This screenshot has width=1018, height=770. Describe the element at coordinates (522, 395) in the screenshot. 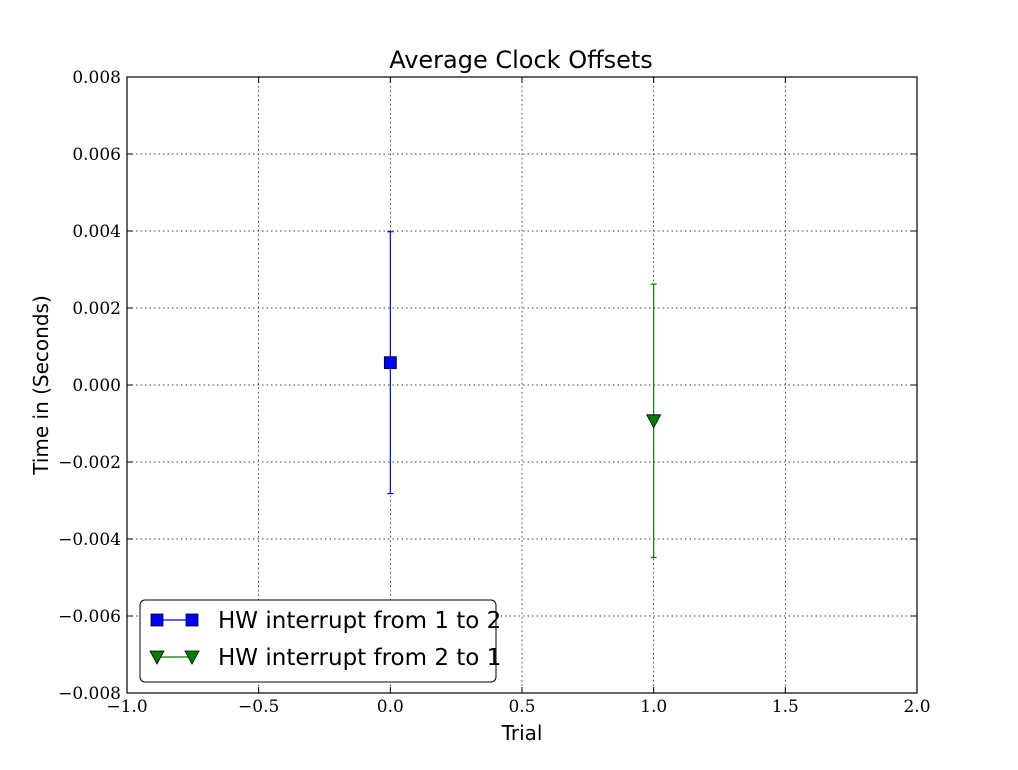

I see `data-layer` at that location.